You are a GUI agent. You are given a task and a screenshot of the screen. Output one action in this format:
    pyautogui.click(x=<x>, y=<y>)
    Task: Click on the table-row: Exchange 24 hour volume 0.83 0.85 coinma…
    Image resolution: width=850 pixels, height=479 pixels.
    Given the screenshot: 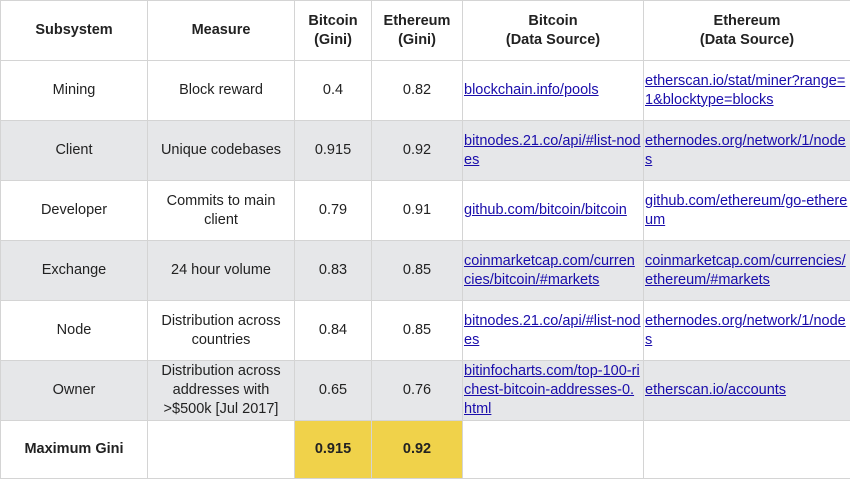 What is the action you would take?
    pyautogui.click(x=425, y=271)
    